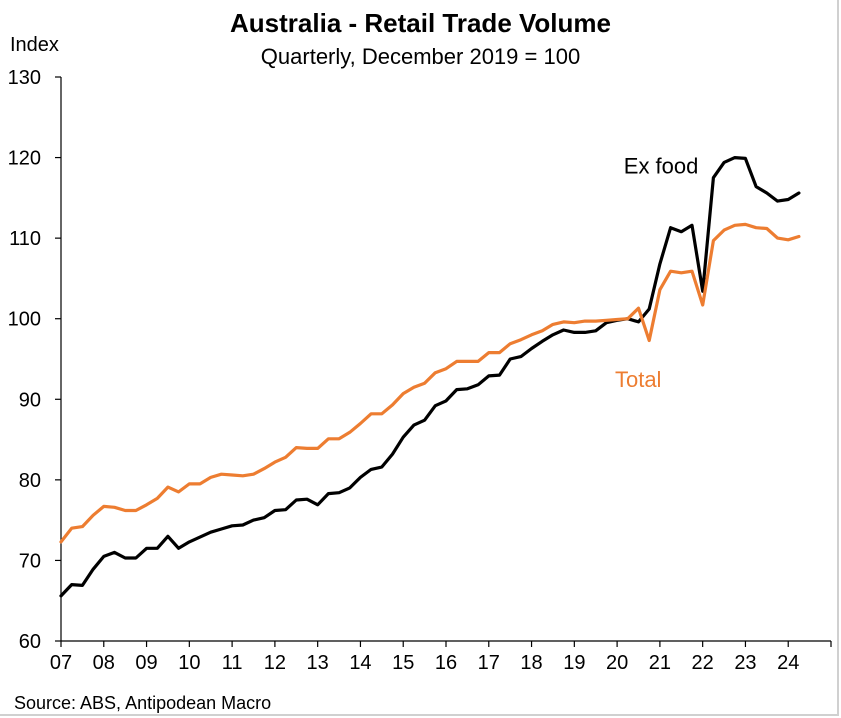 Image resolution: width=841 pixels, height=718 pixels. Describe the element at coordinates (420, 23) in the screenshot. I see `chart-title: Australia - Retail Trade Volume` at that location.